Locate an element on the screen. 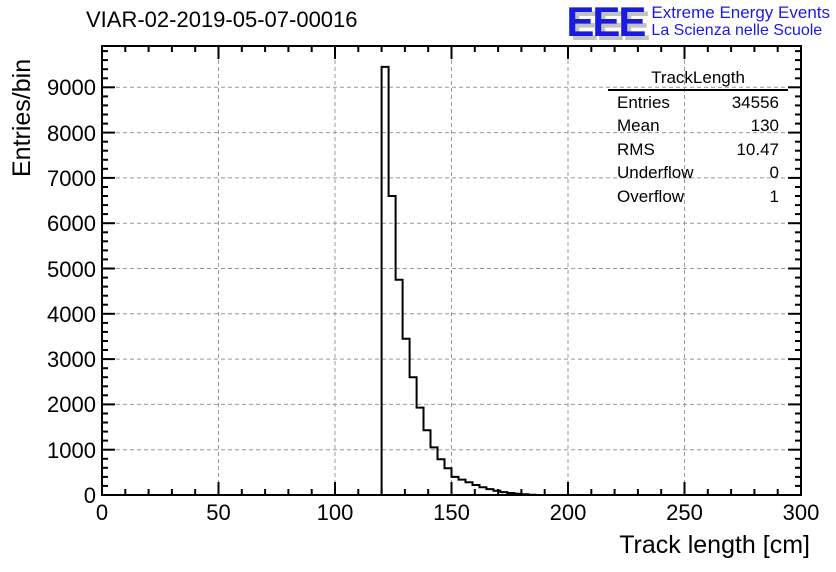 The image size is (836, 572). y-tick-label: 3000 is located at coordinates (71, 360).